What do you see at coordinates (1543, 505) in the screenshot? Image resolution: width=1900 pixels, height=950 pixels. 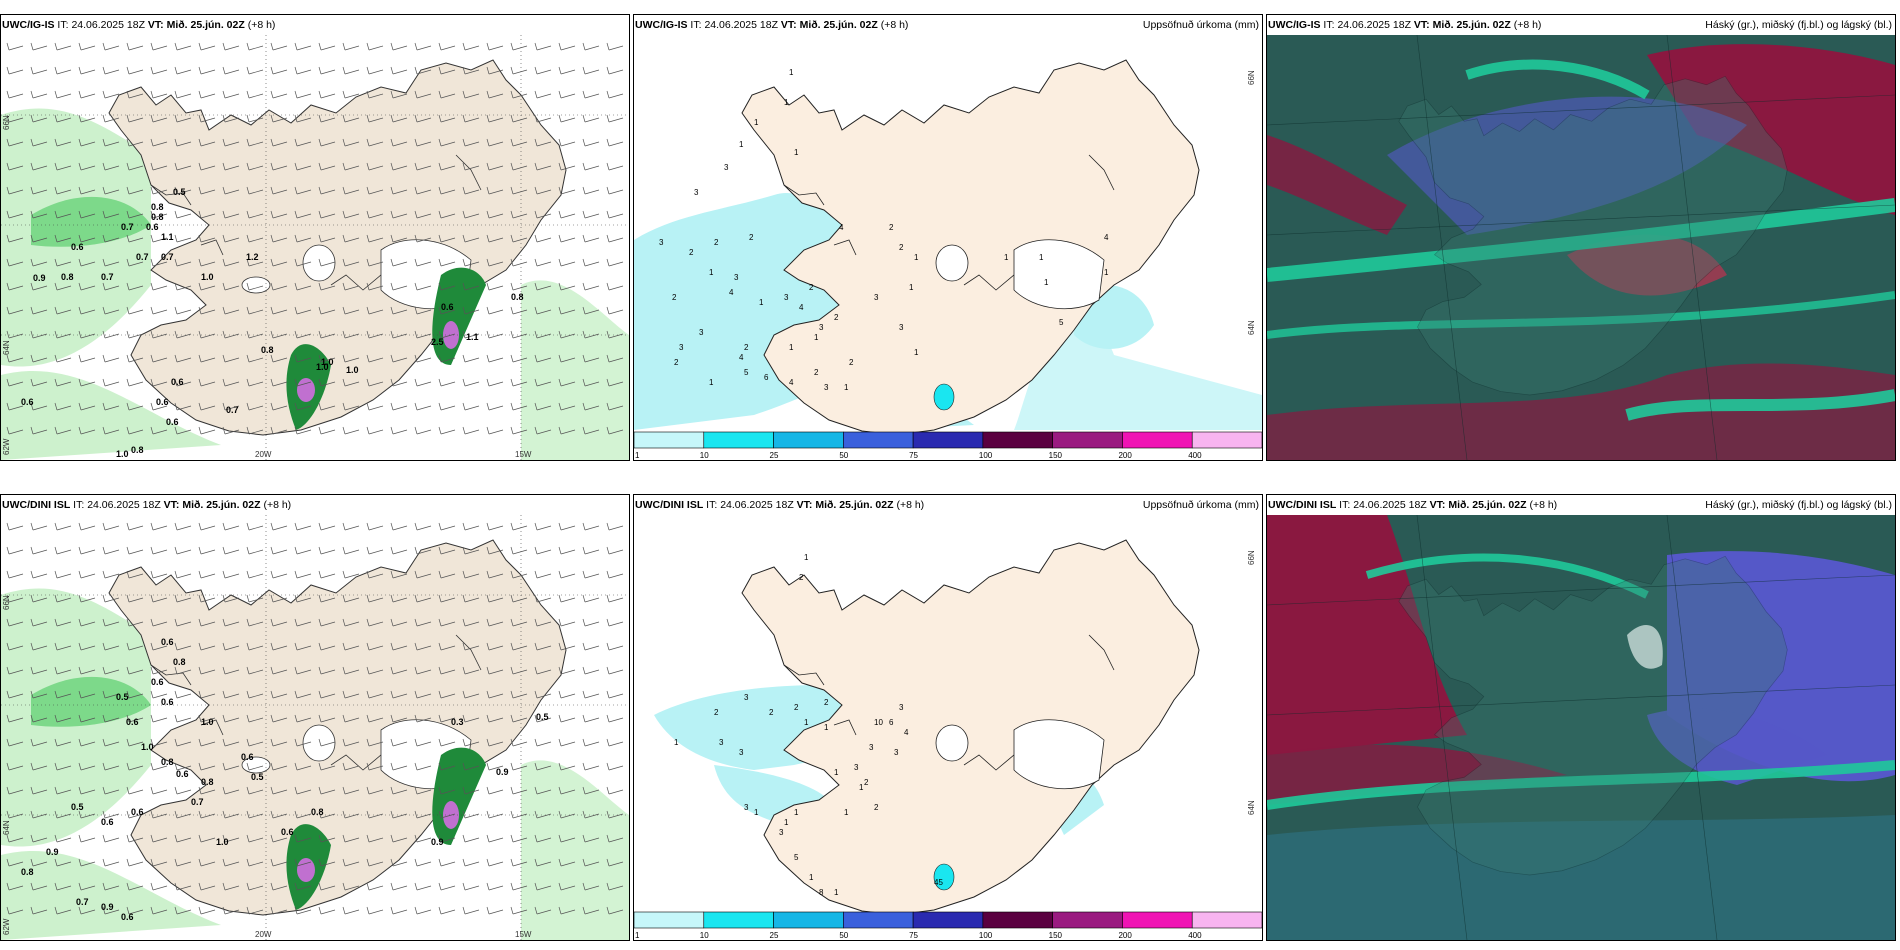 I see `lead-time: (+8 h)` at bounding box center [1543, 505].